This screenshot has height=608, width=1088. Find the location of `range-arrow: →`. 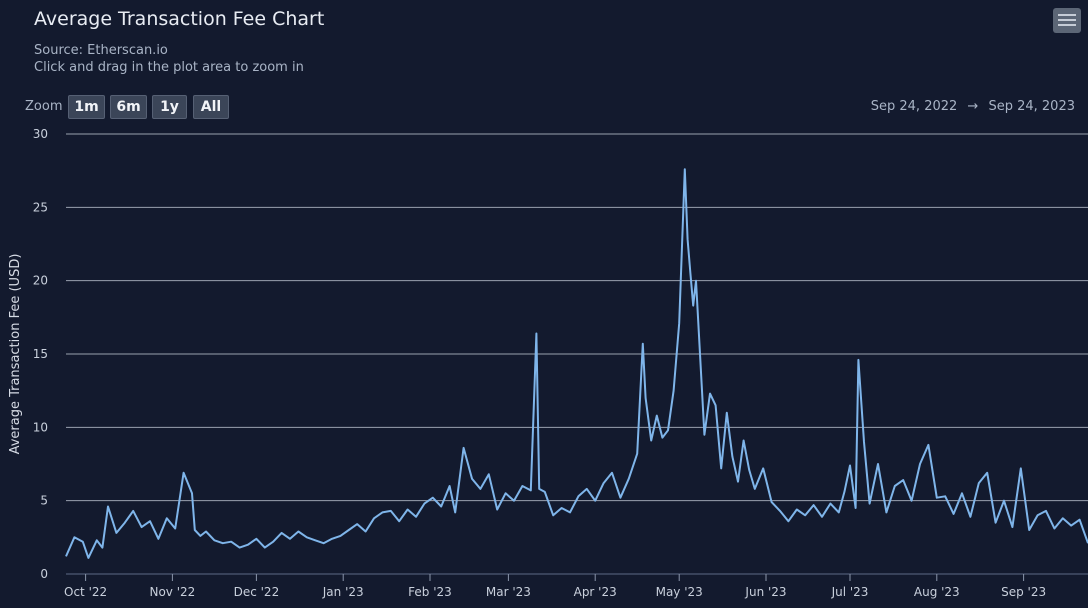

range-arrow: → is located at coordinates (973, 106).